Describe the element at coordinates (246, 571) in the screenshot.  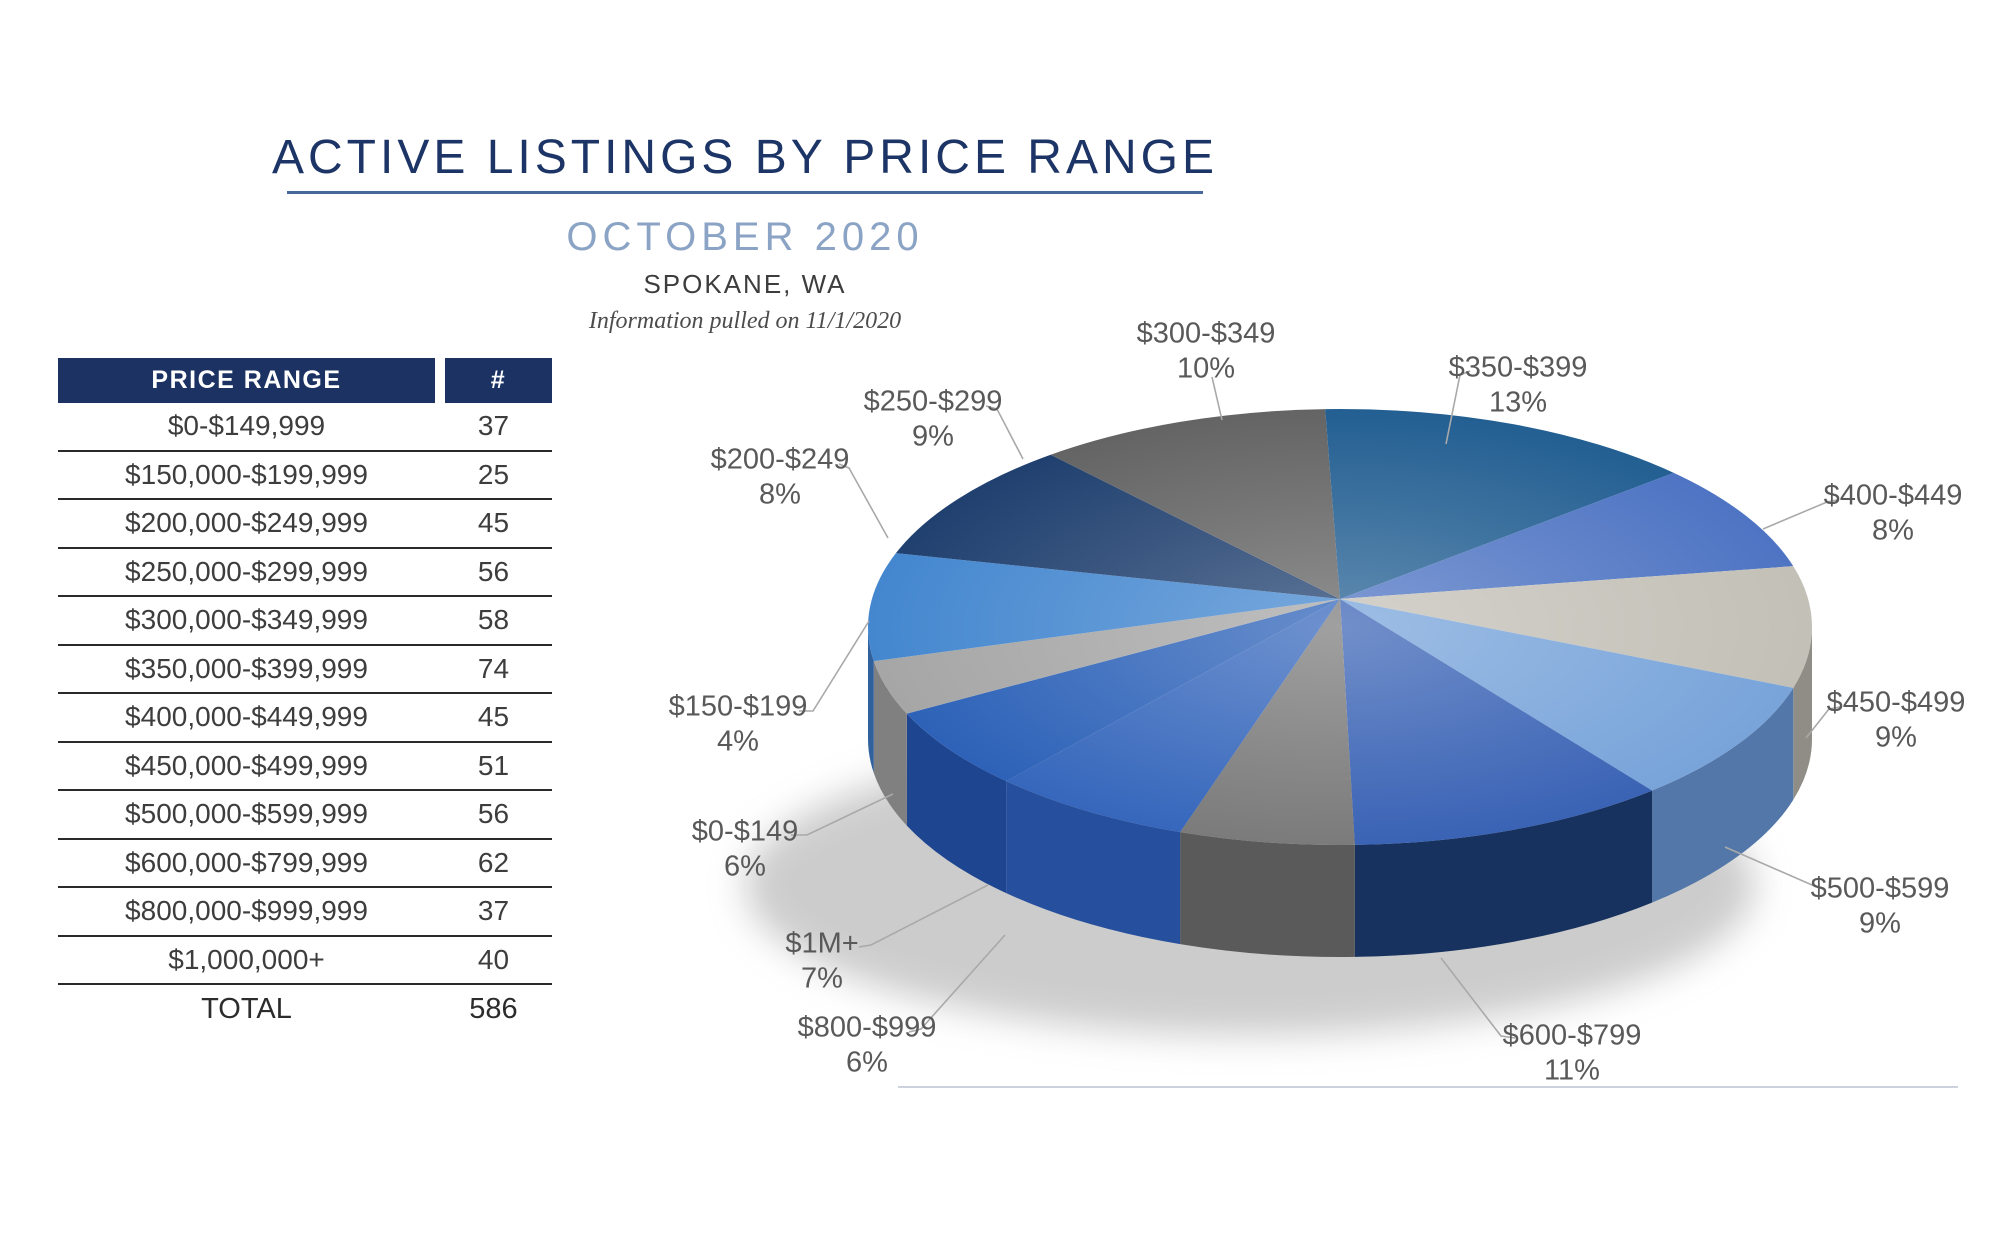
I see `price-range-cell: $250,000-$299,999` at that location.